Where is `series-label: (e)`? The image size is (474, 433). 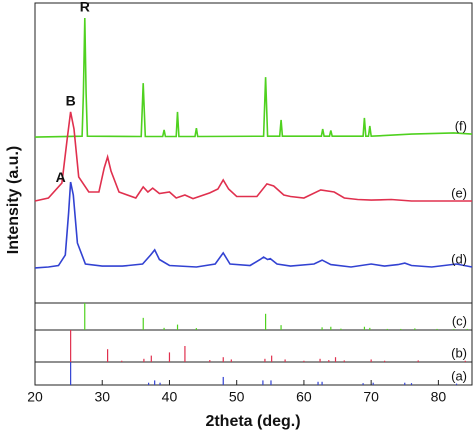 series-label: (e) is located at coordinates (459, 192).